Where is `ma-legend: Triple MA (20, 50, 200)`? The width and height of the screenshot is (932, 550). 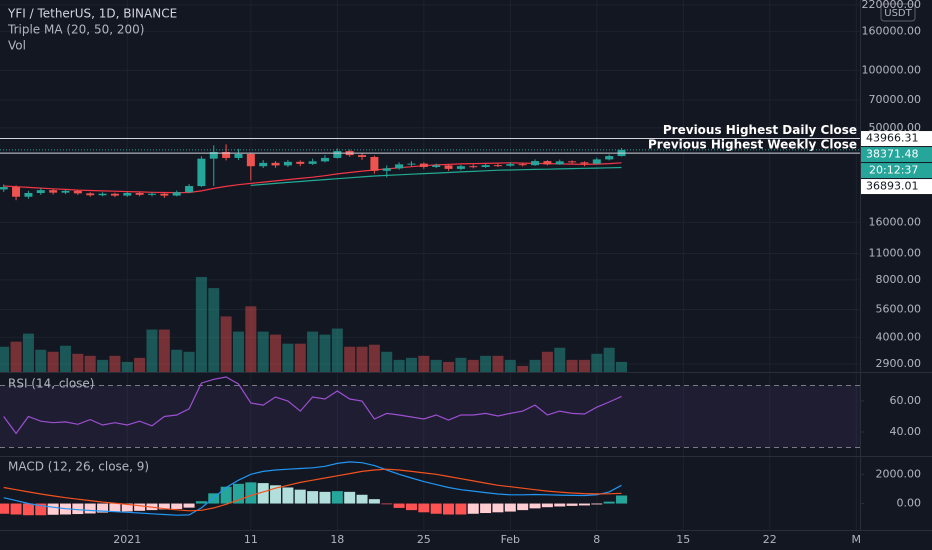 ma-legend: Triple MA (20, 50, 200) is located at coordinates (75, 30).